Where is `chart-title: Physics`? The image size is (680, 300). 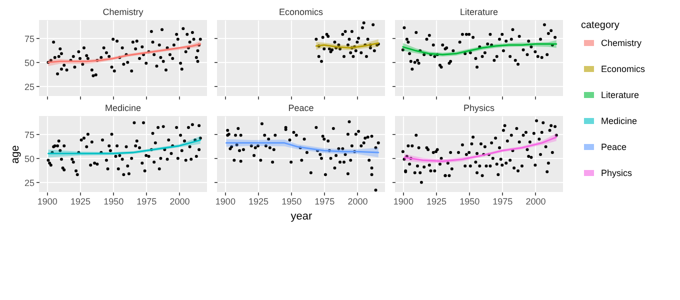
chart-title: Physics is located at coordinates (479, 108).